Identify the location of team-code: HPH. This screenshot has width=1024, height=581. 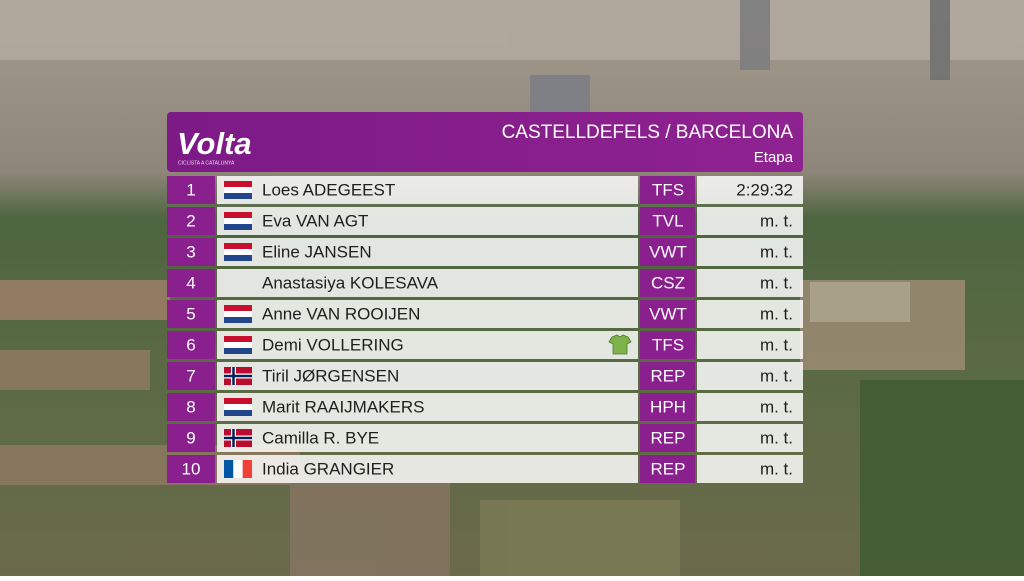
(668, 406).